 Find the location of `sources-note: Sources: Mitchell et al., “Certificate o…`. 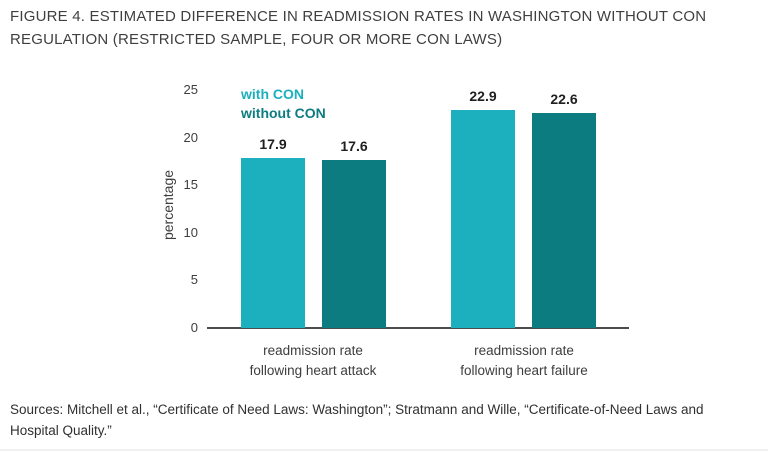

sources-note: Sources: Mitchell et al., “Certificate o… is located at coordinates (357, 420).